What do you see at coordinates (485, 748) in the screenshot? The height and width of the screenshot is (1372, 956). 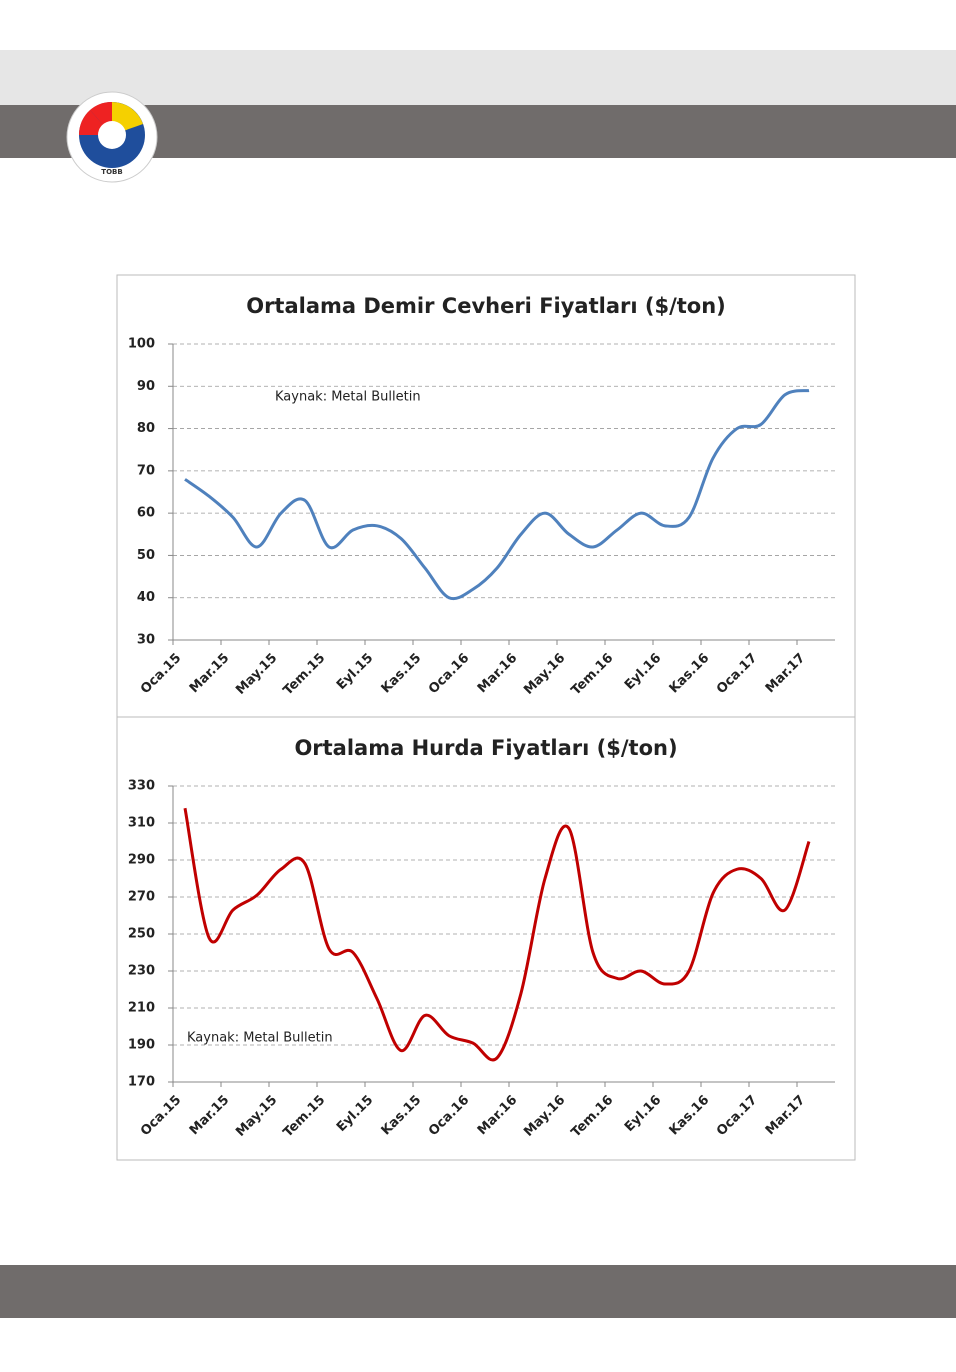 I see `chart-title: Ortalama Hurda Fiyatları ($/ton)` at bounding box center [485, 748].